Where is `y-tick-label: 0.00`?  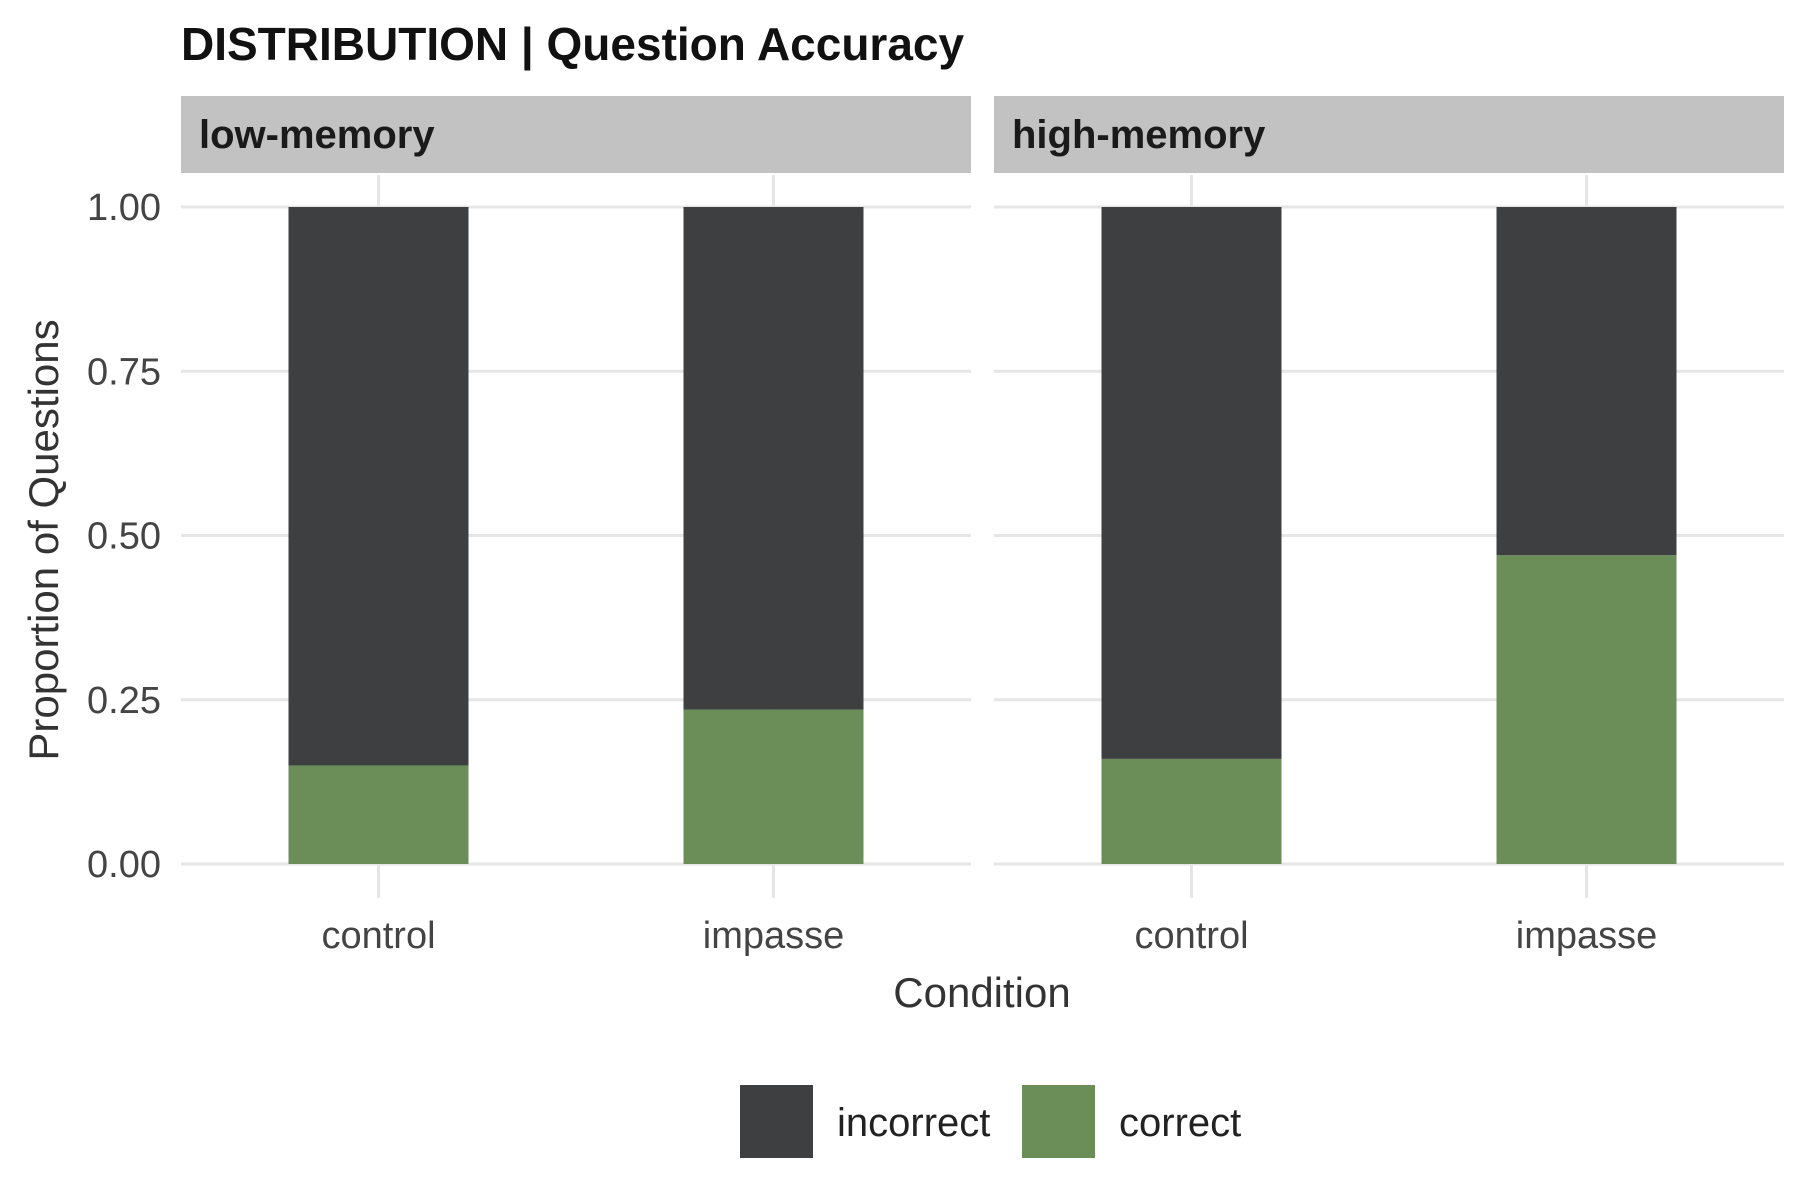
y-tick-label: 0.00 is located at coordinates (124, 865).